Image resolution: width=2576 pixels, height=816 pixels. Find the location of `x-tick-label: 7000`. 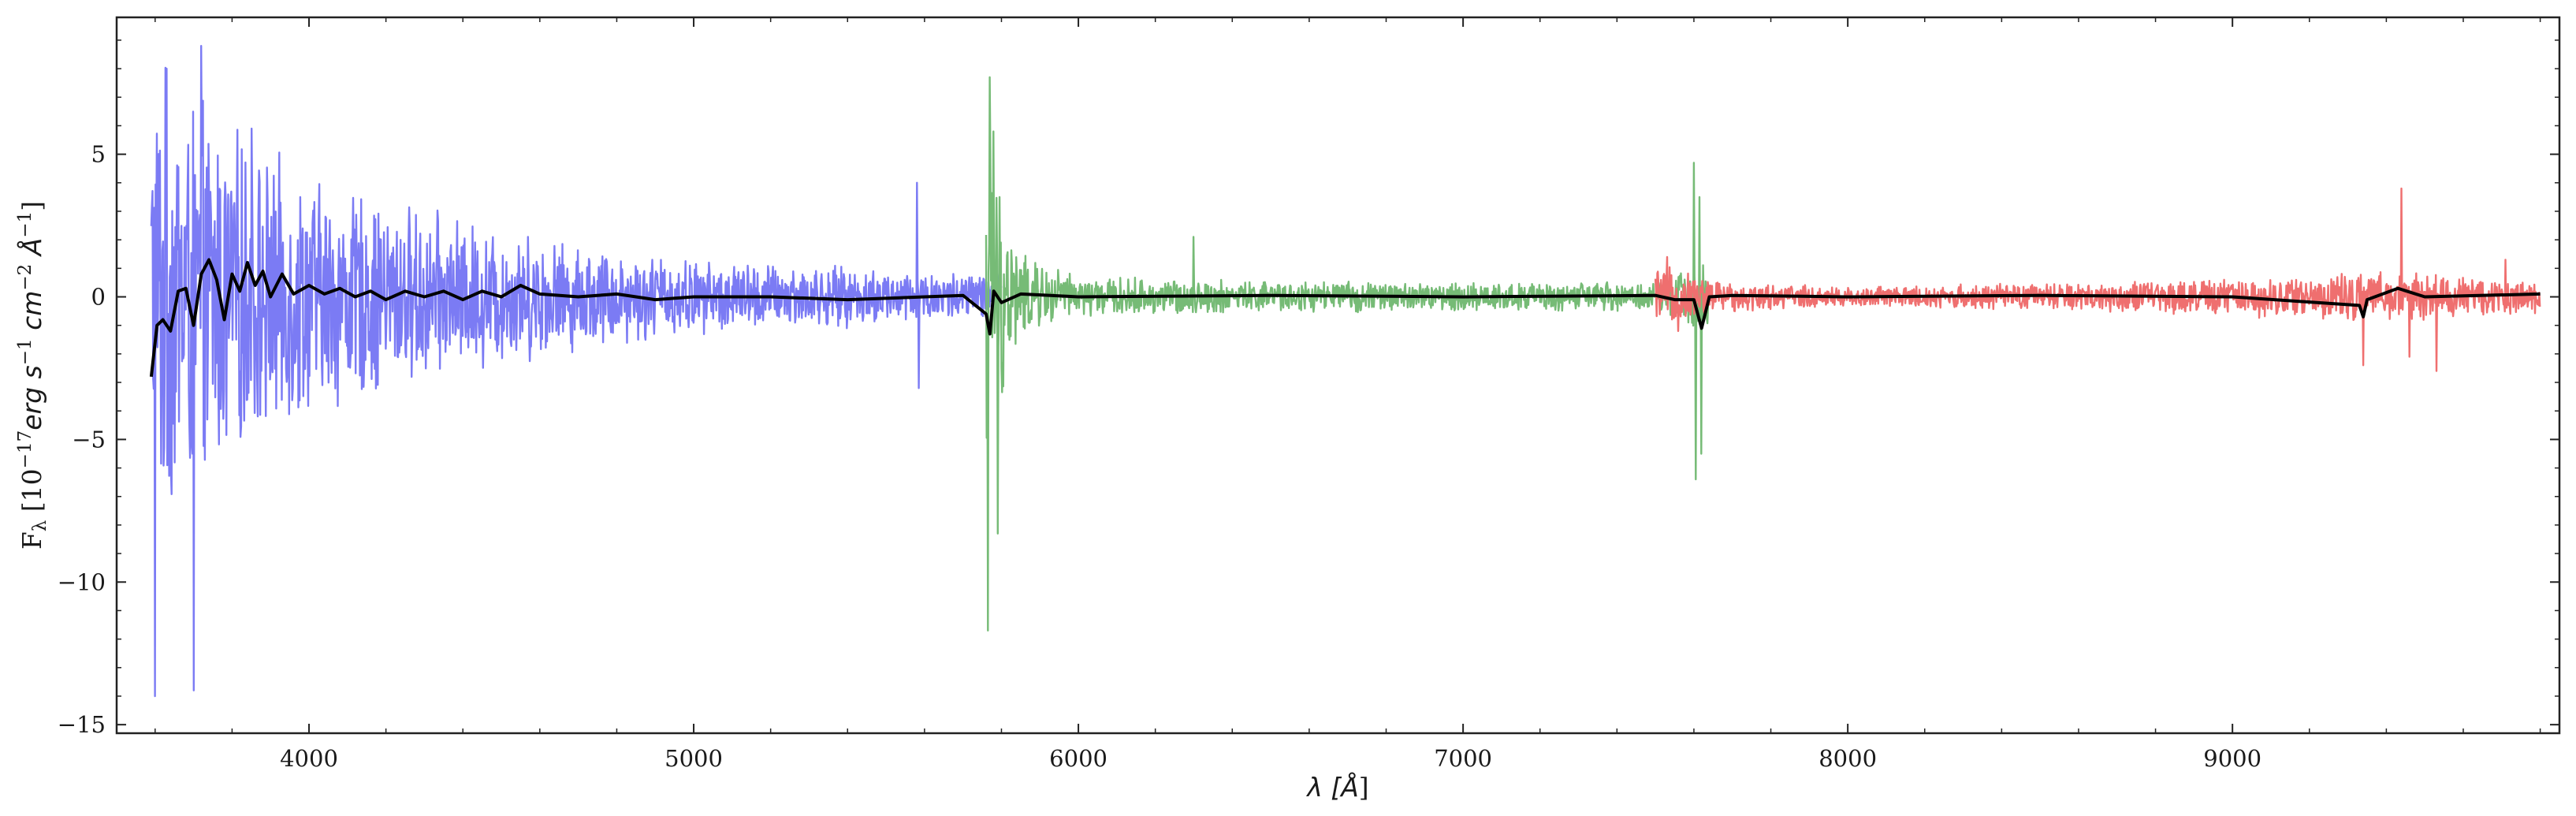

x-tick-label: 7000 is located at coordinates (1463, 758).